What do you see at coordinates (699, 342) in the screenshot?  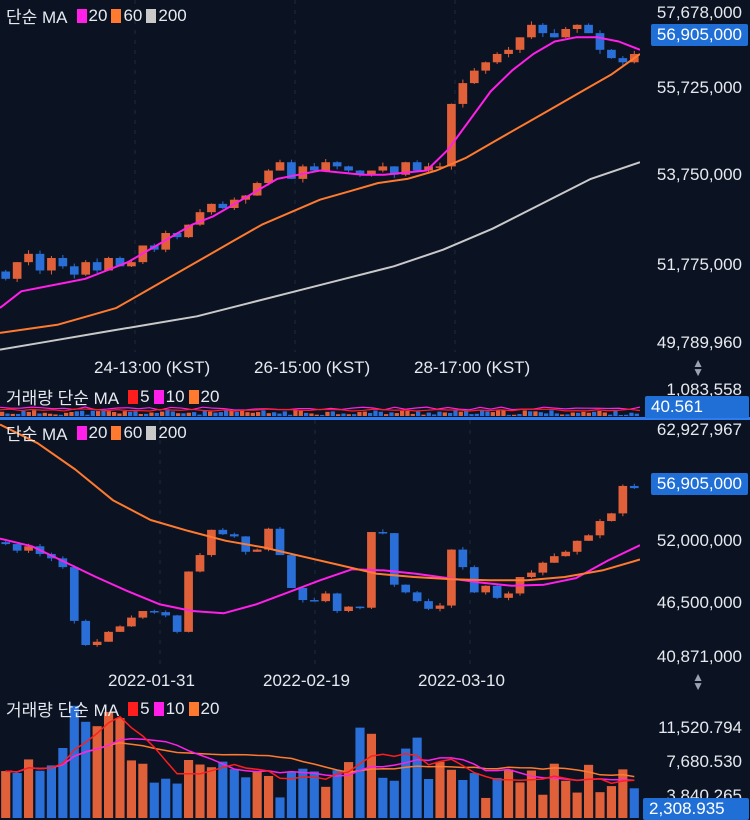 I see `y-tick: 49,789,960` at bounding box center [699, 342].